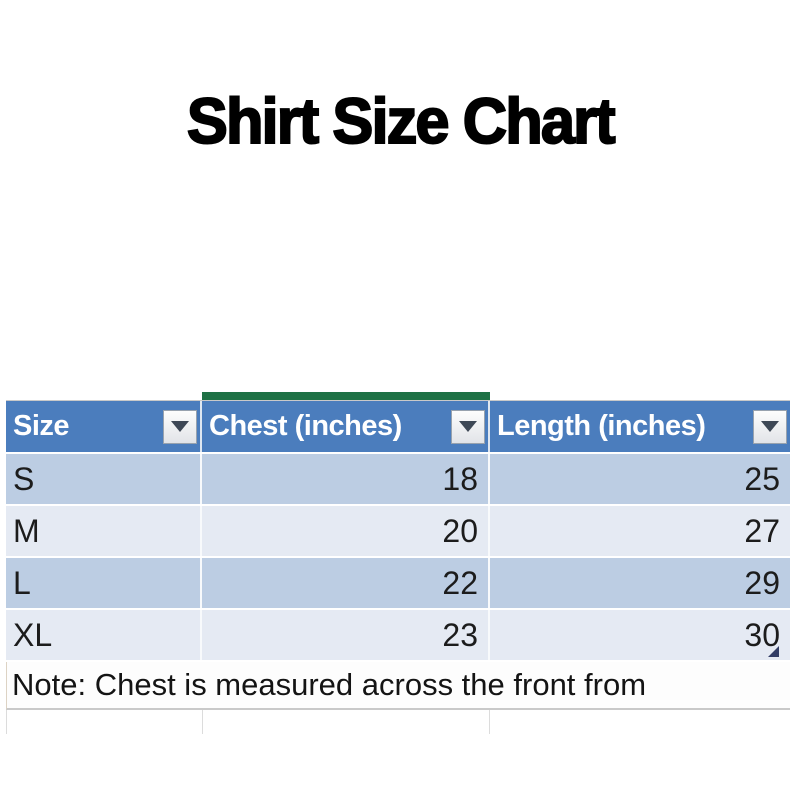 The width and height of the screenshot is (800, 800). I want to click on cell-chest: 20, so click(346, 531).